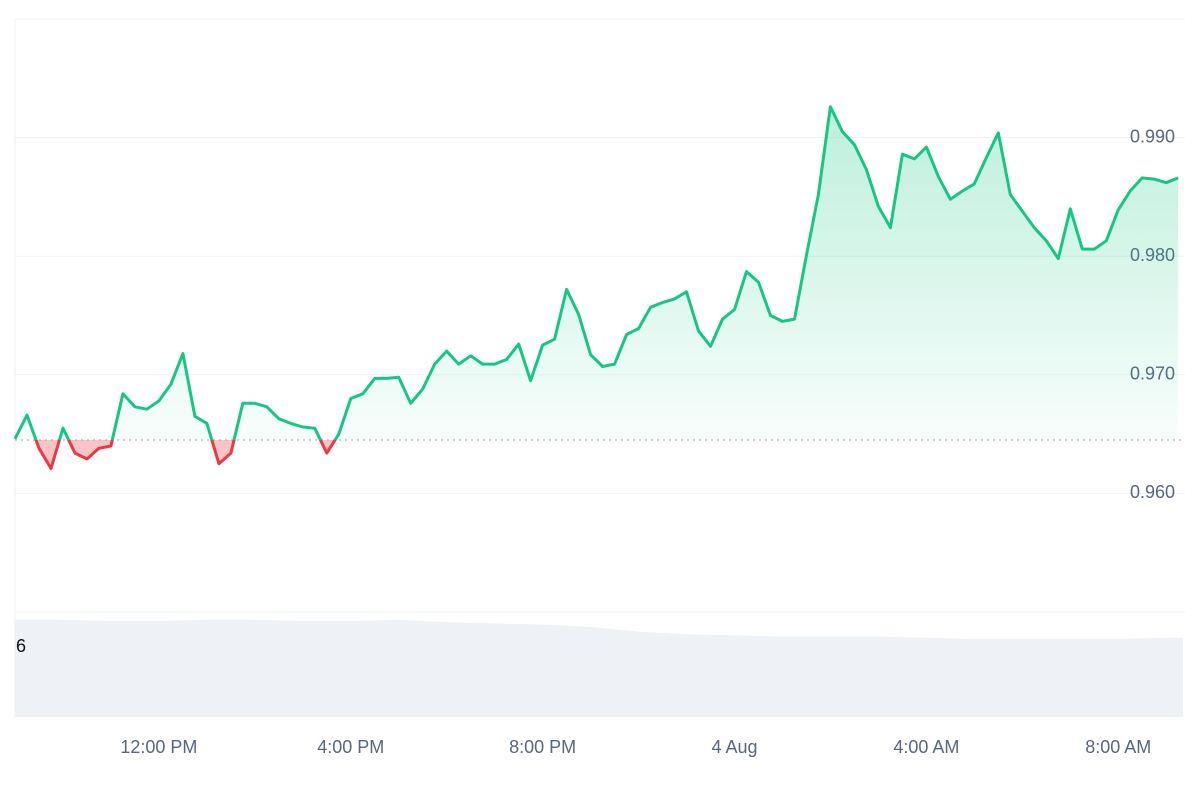  I want to click on y-tick-label: 0.990, so click(1152, 136).